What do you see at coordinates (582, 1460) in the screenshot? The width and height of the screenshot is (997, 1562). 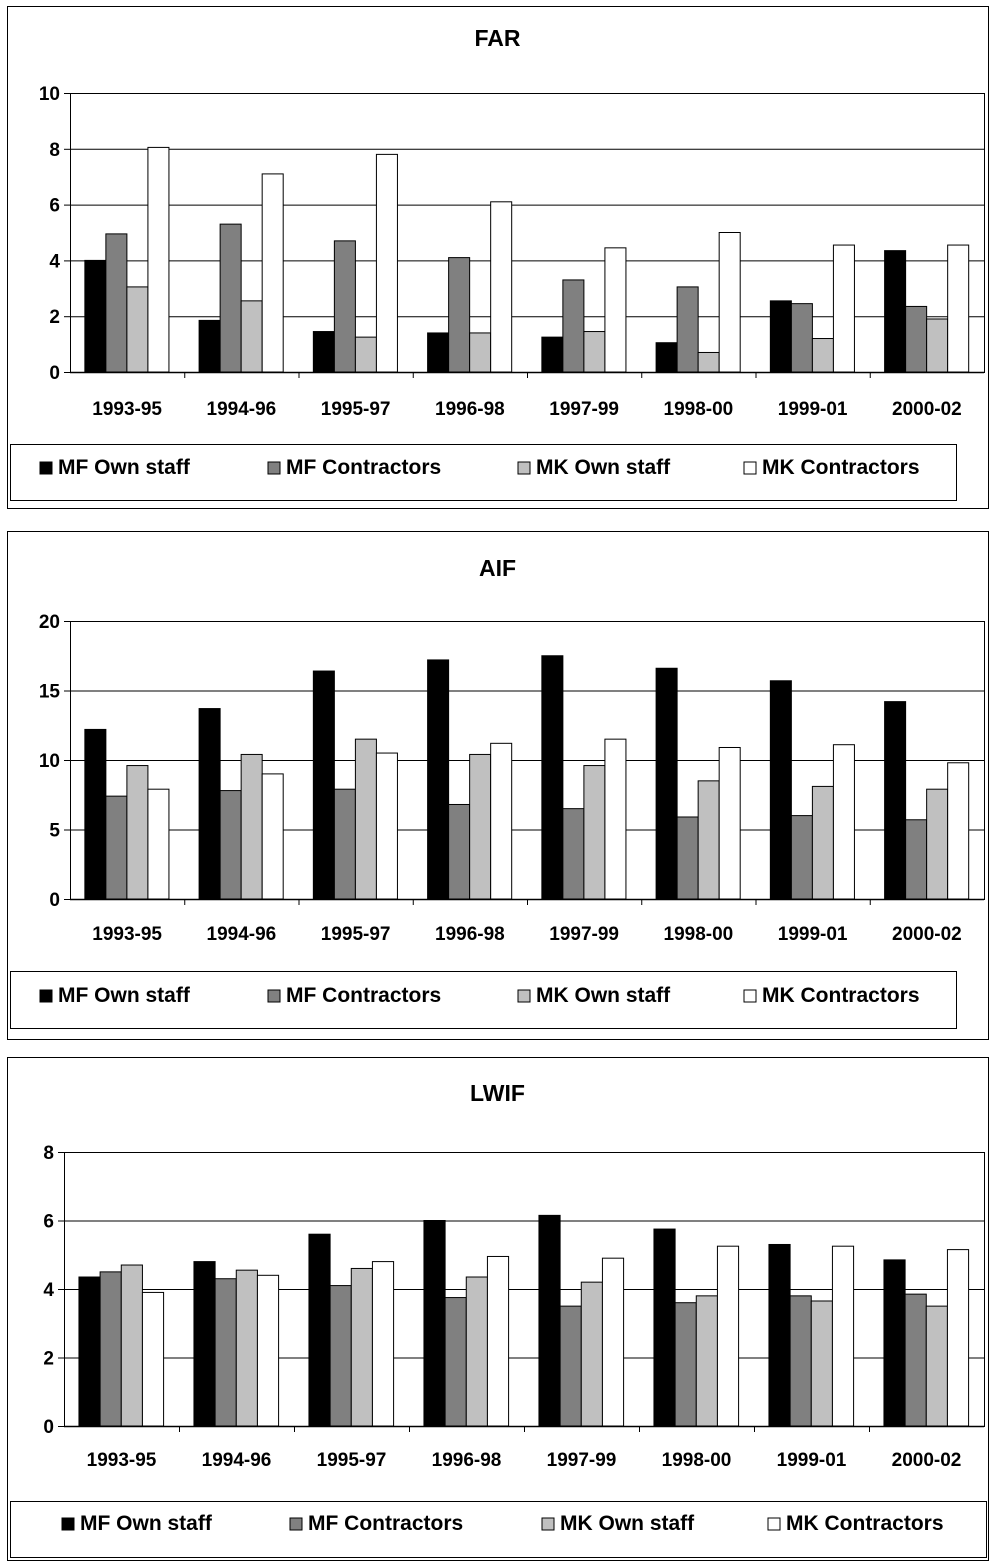 I see `x-tick-label: 1997-99` at bounding box center [582, 1460].